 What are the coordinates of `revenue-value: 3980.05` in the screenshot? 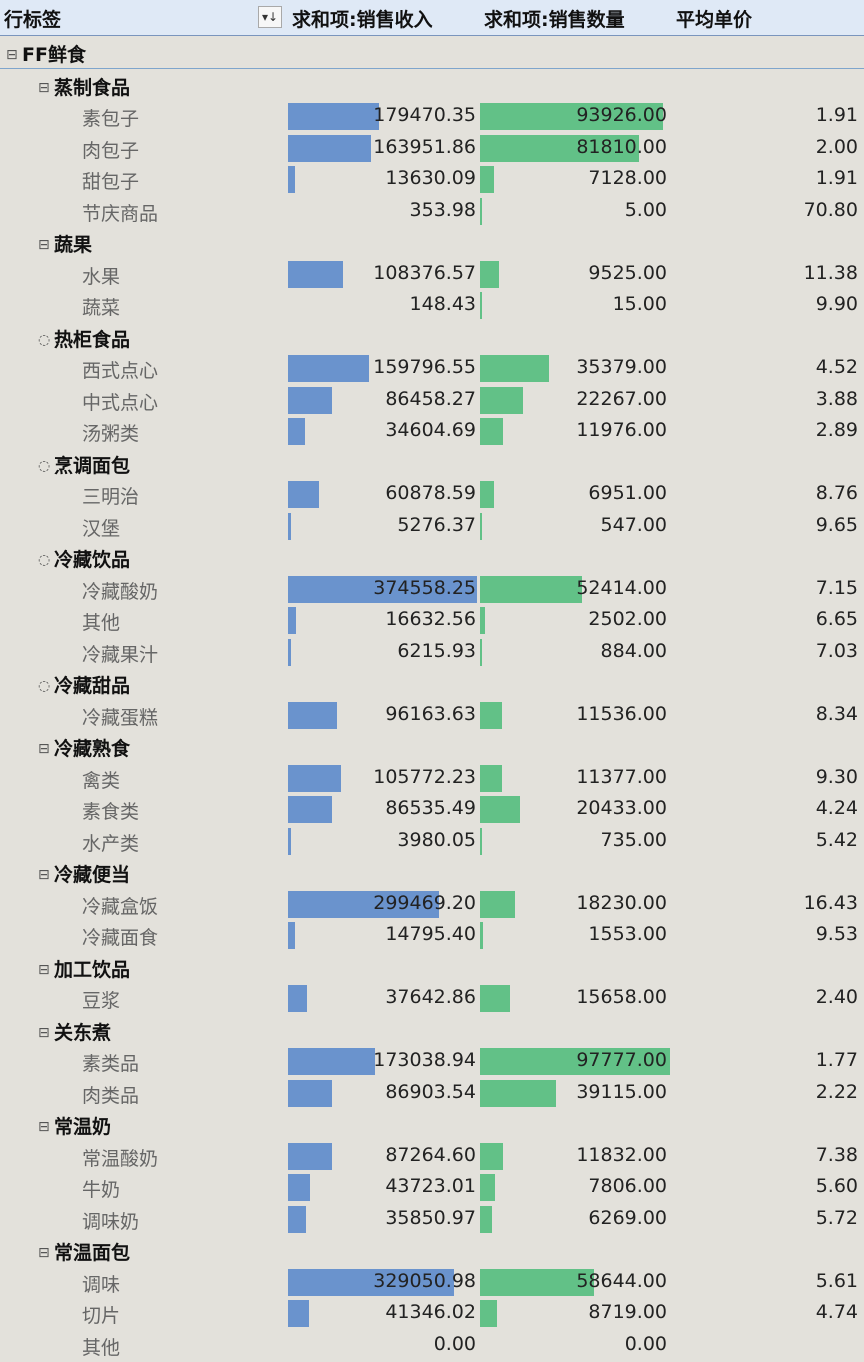 It's located at (436, 839).